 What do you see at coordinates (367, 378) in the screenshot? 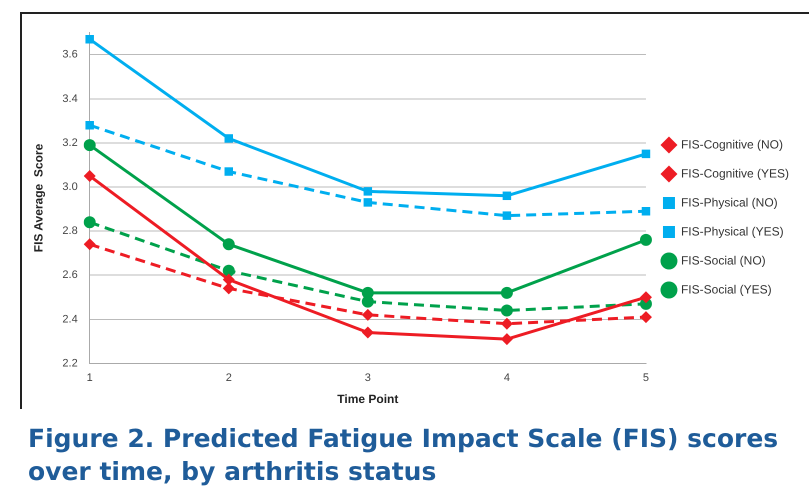
I see `x-tick-label: 3` at bounding box center [367, 378].